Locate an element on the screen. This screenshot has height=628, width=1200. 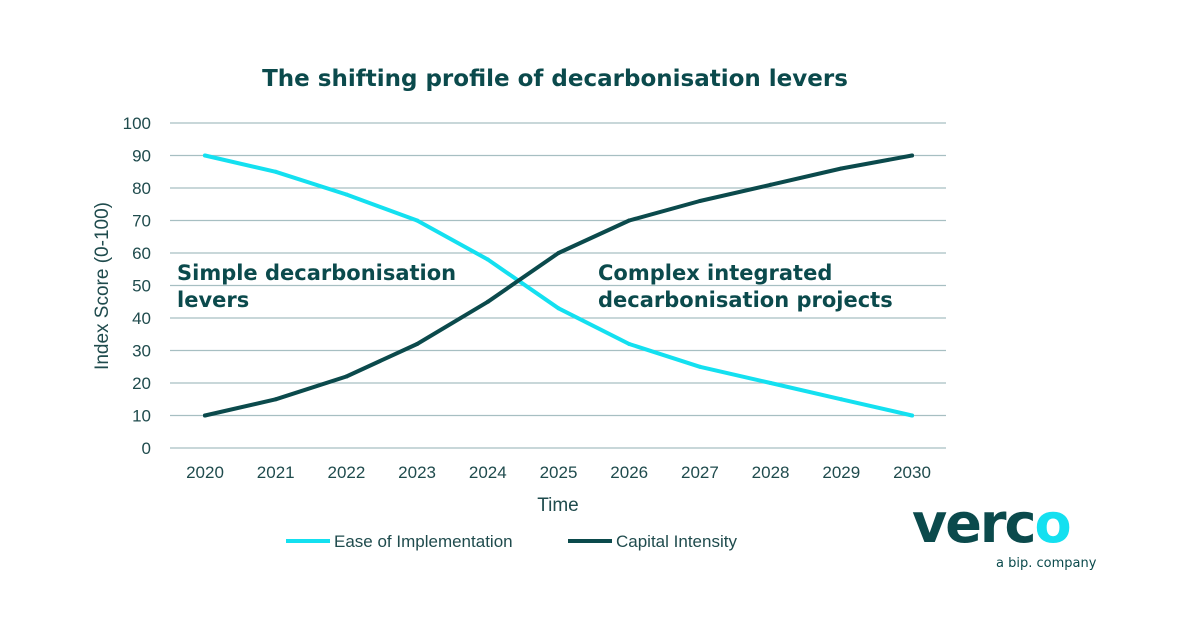
y-tick-label: 60 is located at coordinates (141, 253).